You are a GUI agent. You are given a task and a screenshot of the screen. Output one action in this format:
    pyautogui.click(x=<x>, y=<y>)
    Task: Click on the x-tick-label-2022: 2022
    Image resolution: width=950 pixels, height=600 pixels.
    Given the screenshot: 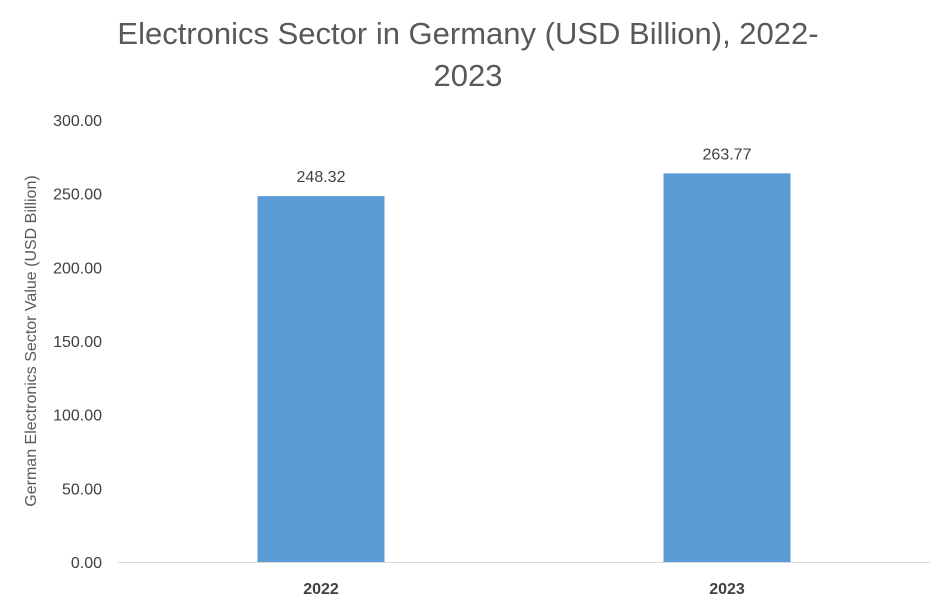 What is the action you would take?
    pyautogui.click(x=321, y=589)
    